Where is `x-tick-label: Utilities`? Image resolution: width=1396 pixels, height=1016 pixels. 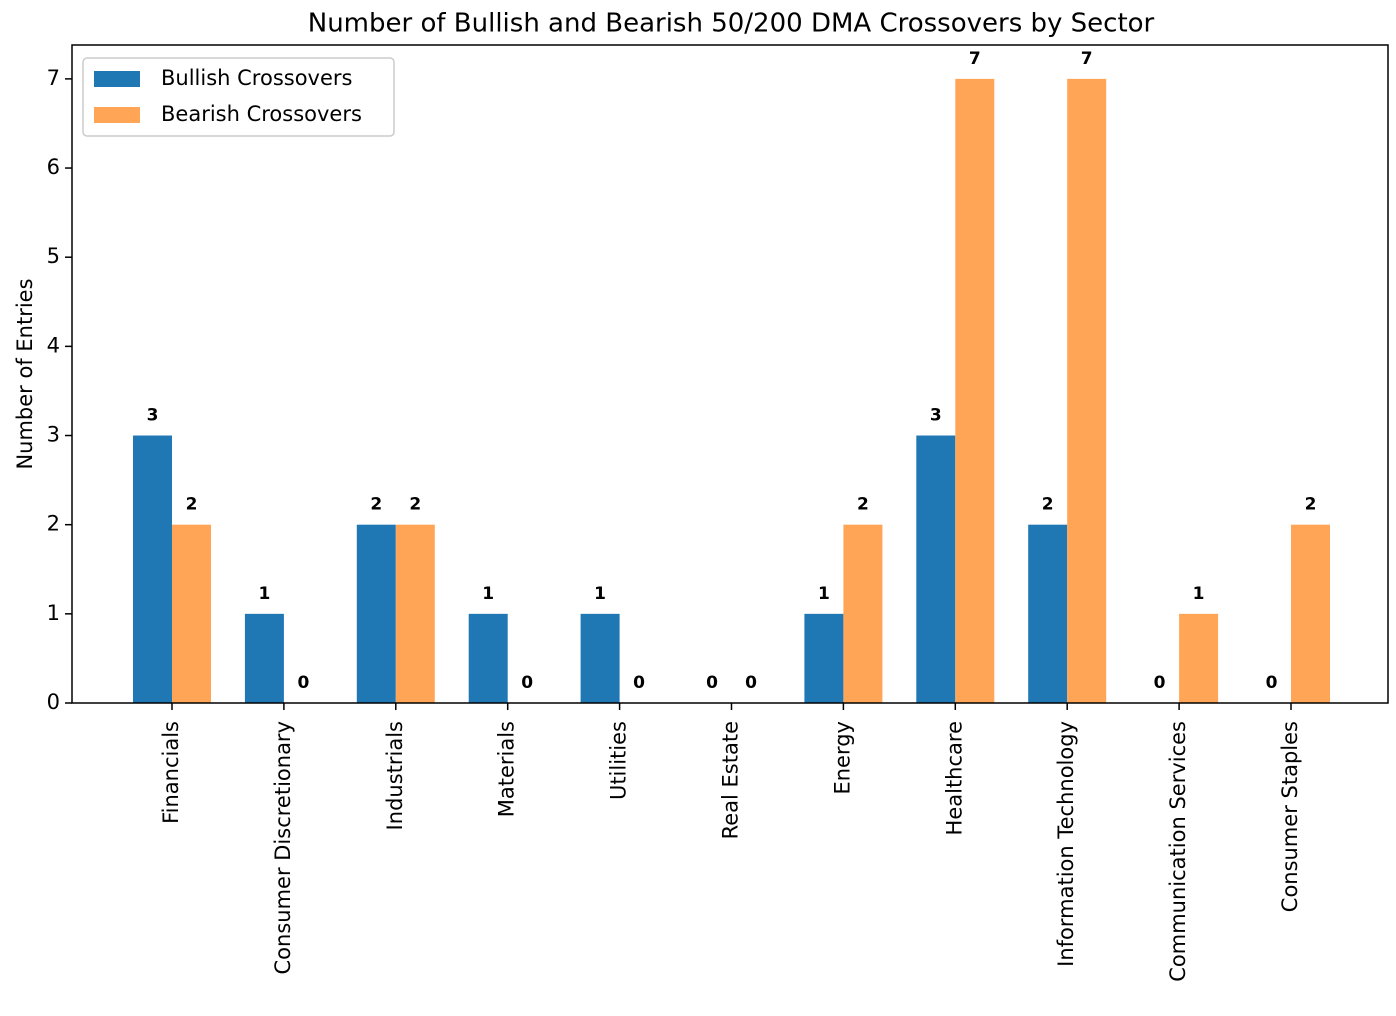 x-tick-label: Utilities is located at coordinates (619, 760).